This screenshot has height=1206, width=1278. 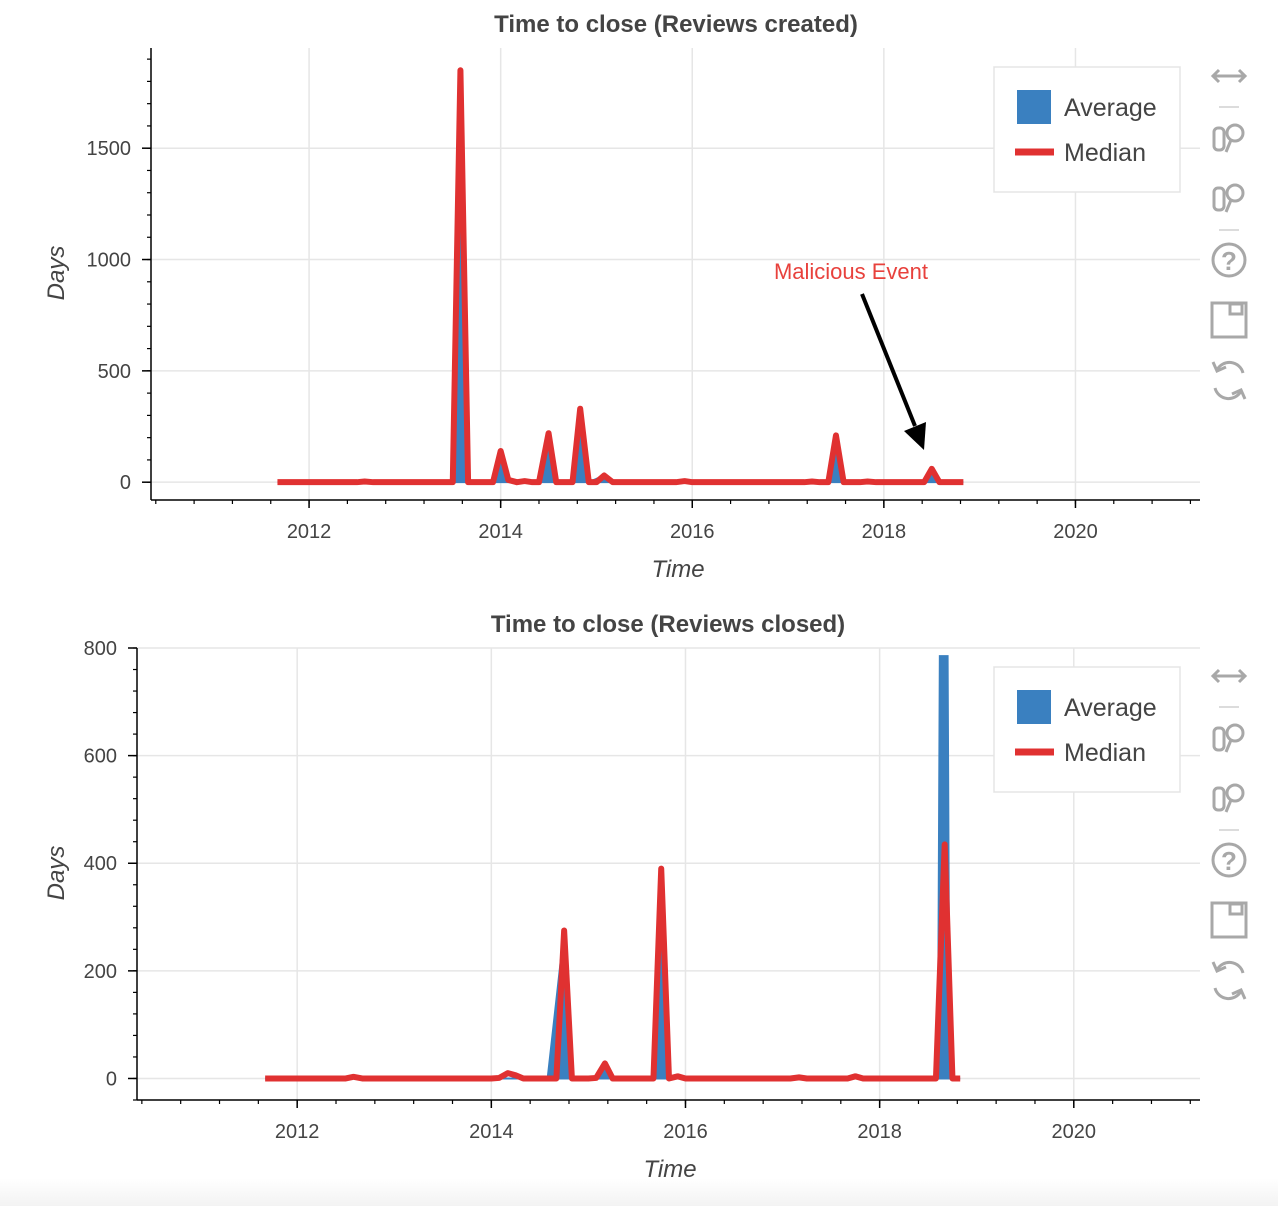 What do you see at coordinates (100, 864) in the screenshot?
I see `y-tick-label: 400` at bounding box center [100, 864].